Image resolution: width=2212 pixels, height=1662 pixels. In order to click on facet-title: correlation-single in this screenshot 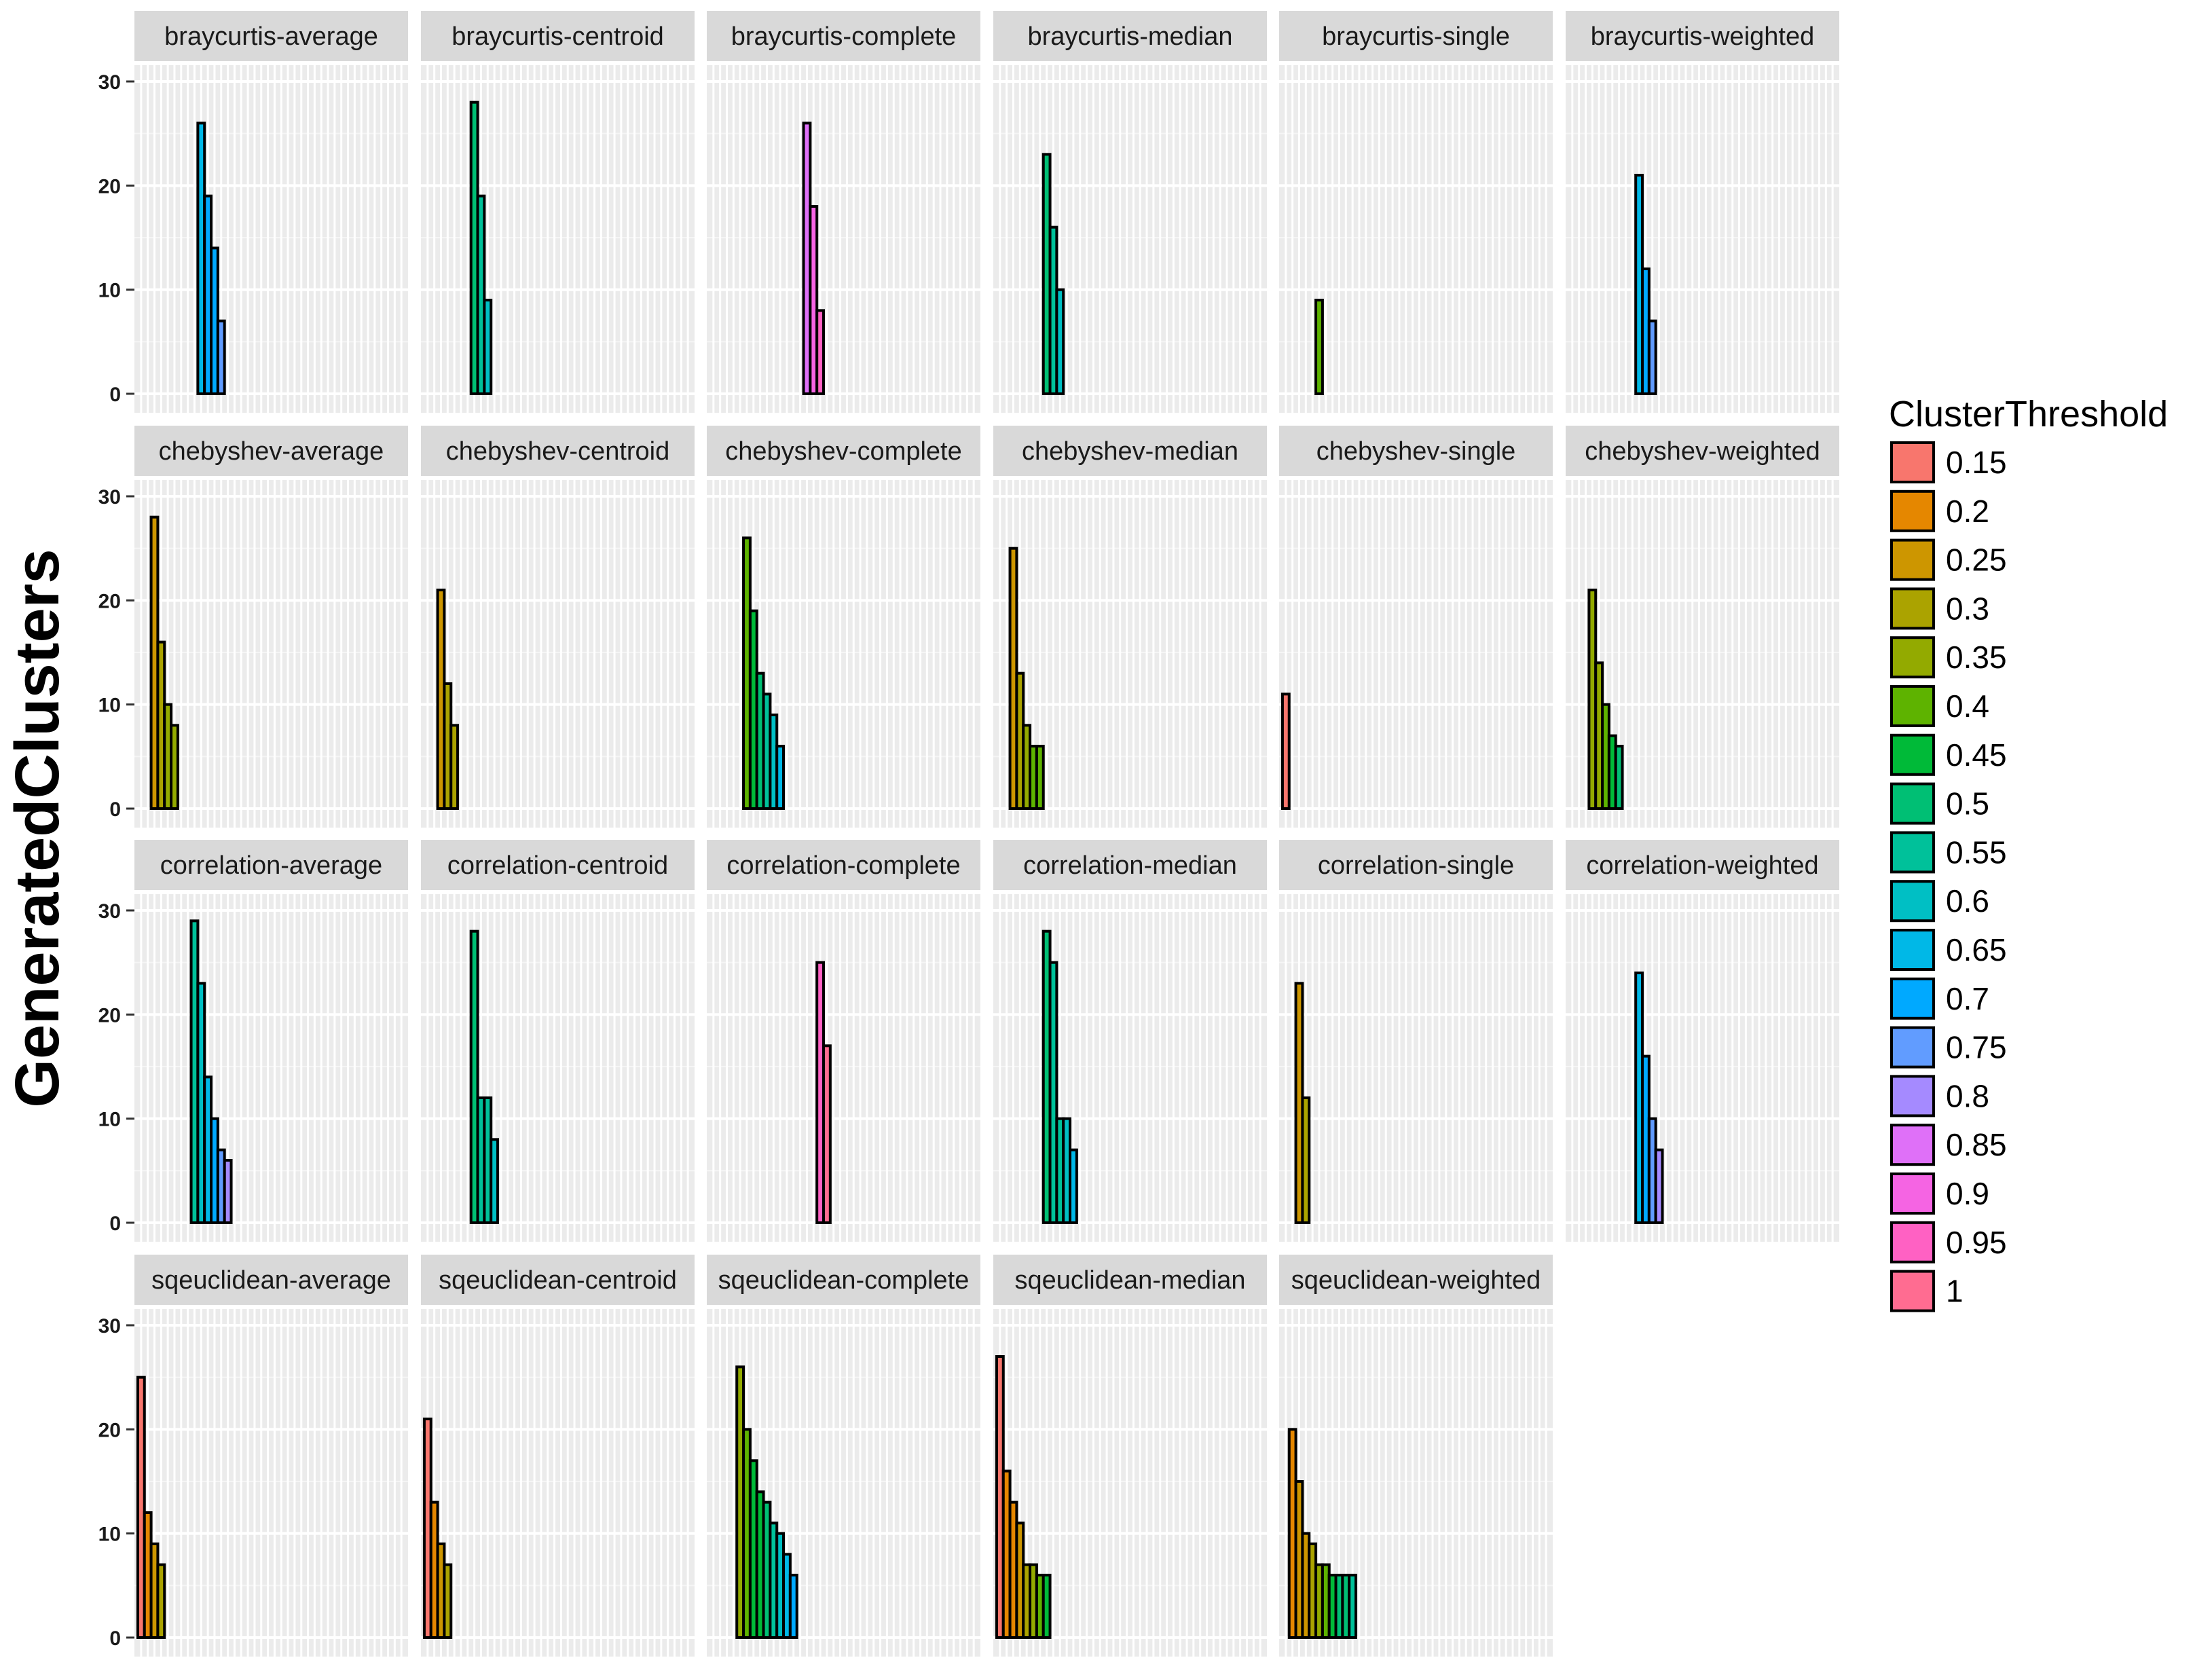, I will do `click(1416, 866)`.